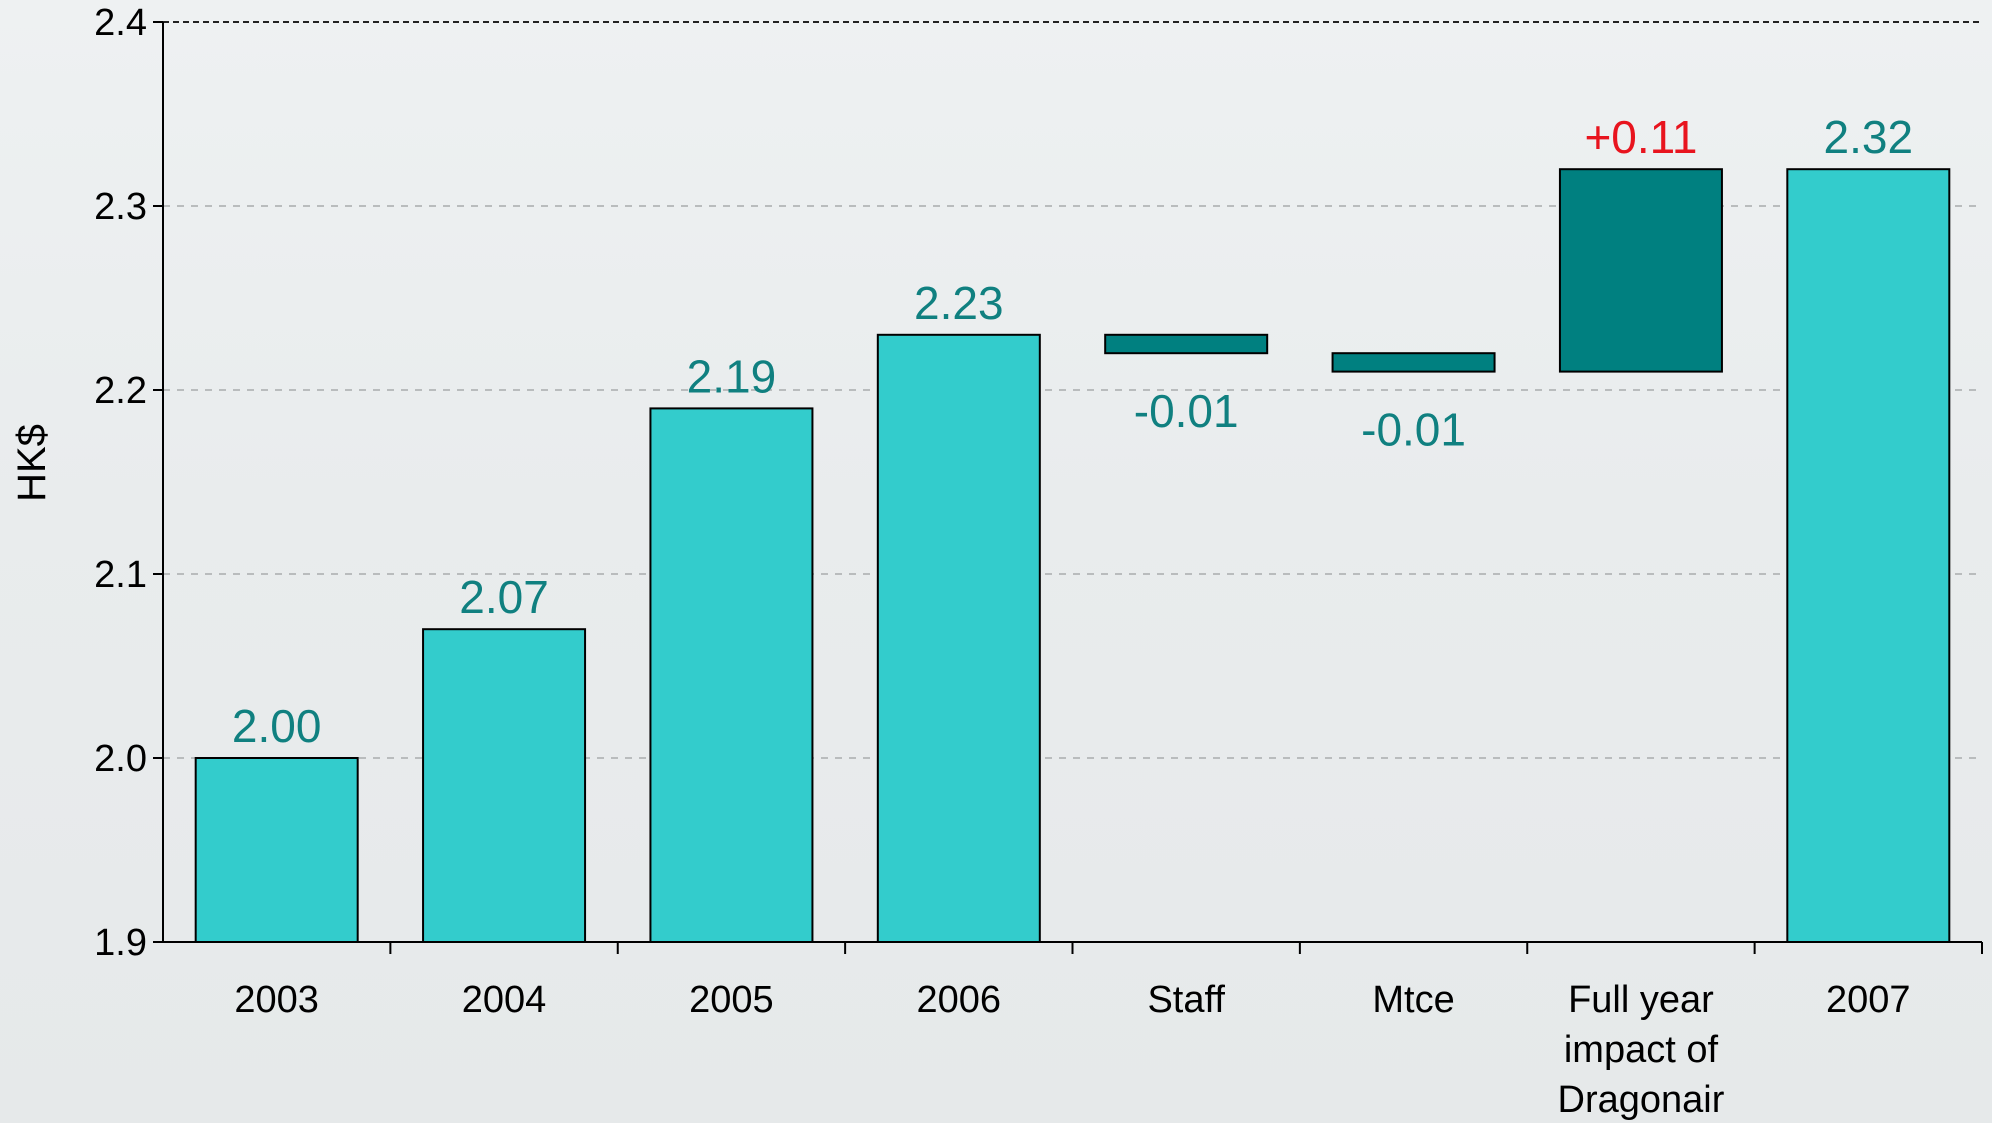  I want to click on data-label: 2.32, so click(1869, 137).